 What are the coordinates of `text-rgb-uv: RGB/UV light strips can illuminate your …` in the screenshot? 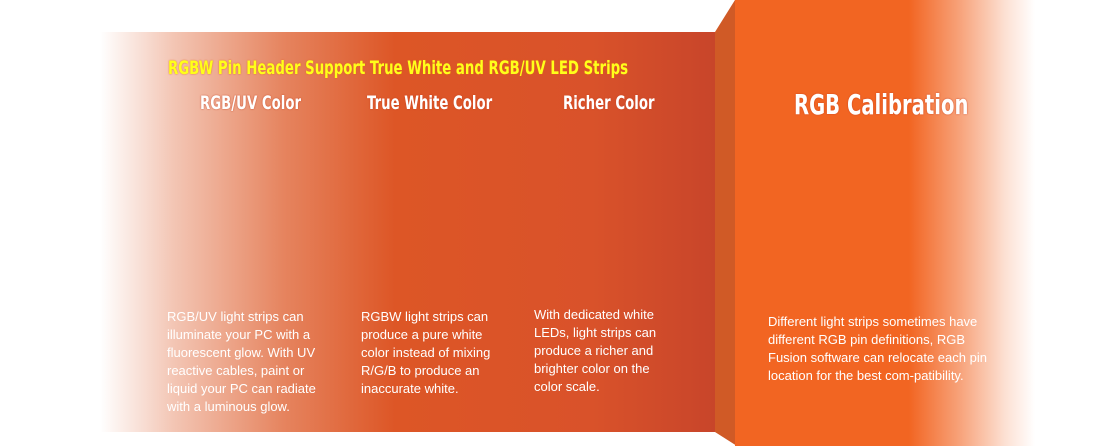 It's located at (241, 361).